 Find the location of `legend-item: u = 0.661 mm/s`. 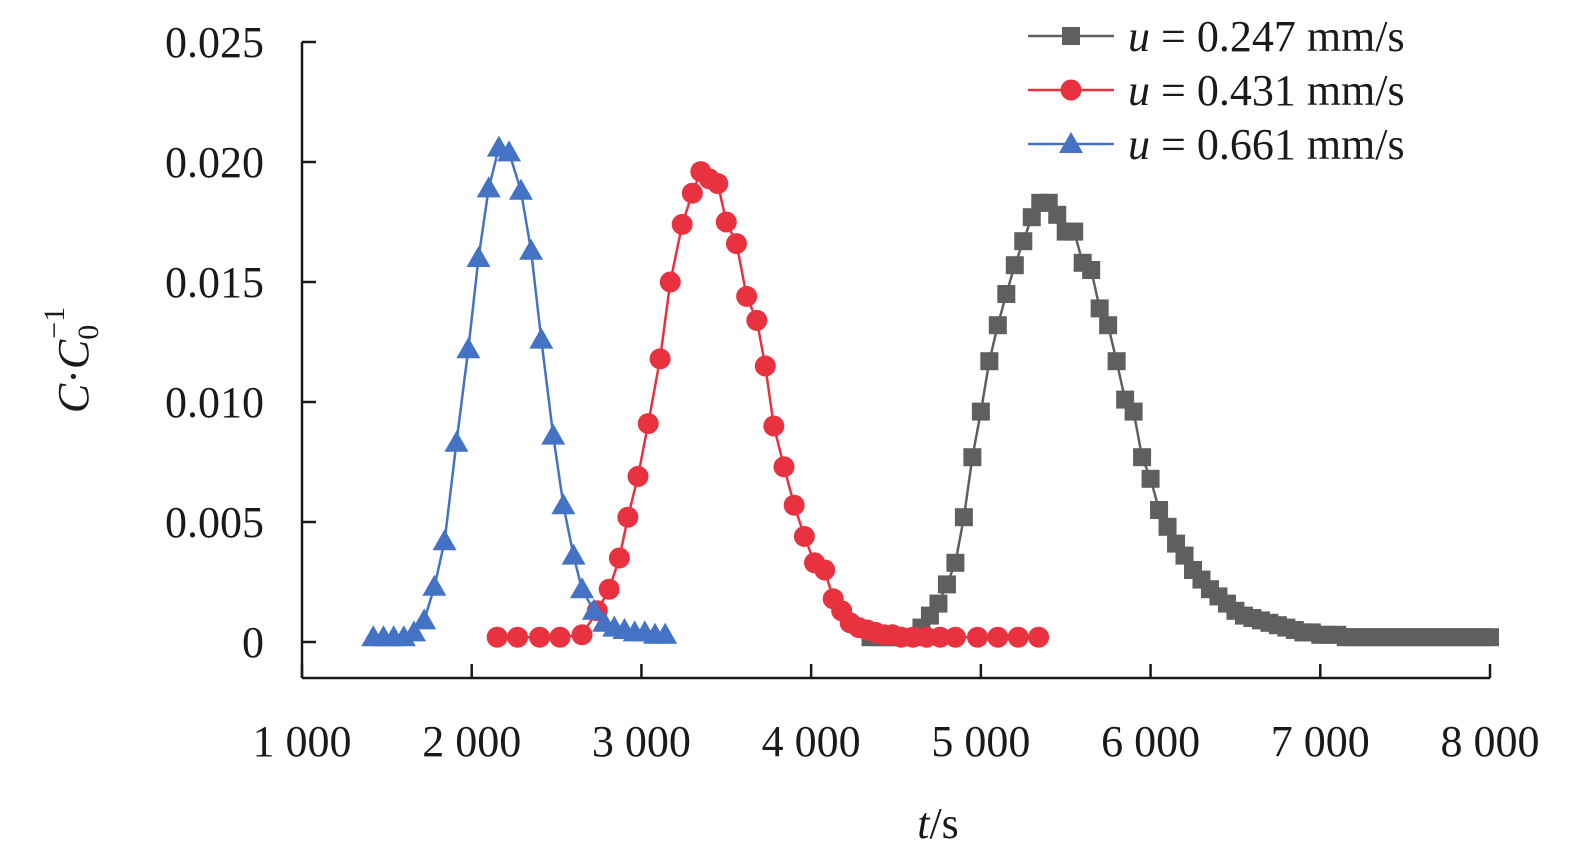

legend-item: u = 0.661 mm/s is located at coordinates (1216, 144).